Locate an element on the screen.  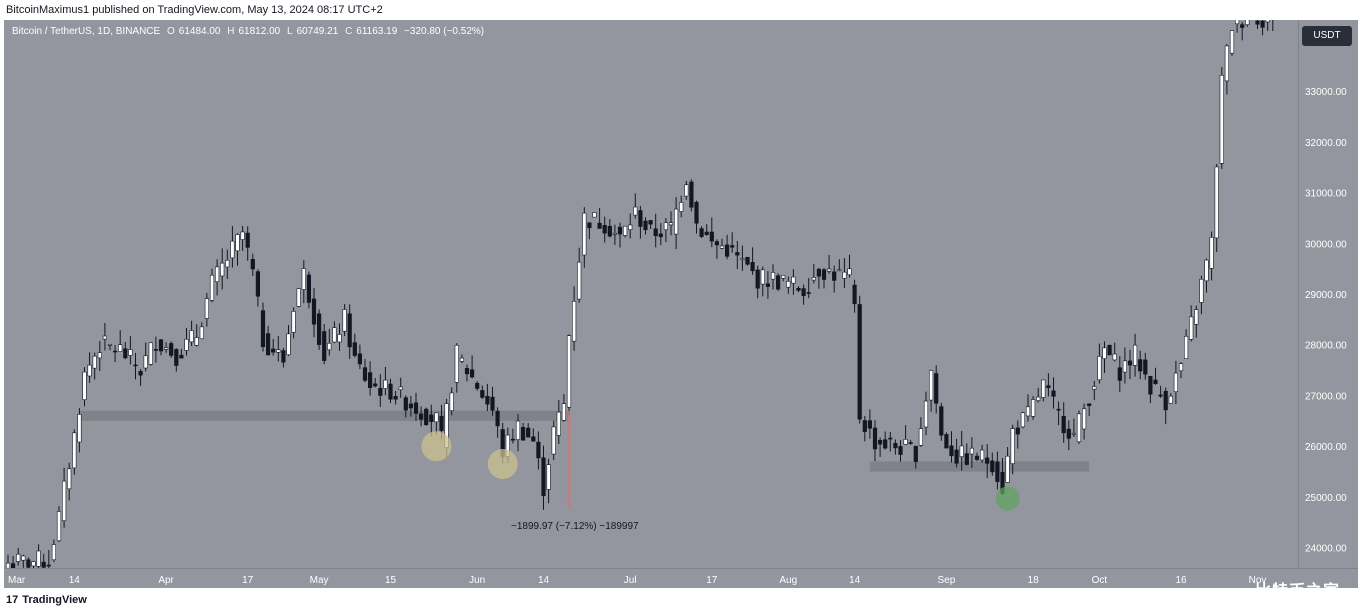
tradingview-logo: 17 TradingView is located at coordinates (46, 600).